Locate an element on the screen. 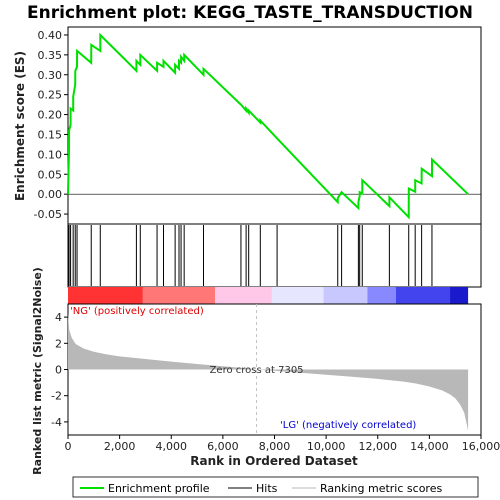 This screenshot has height=500, width=500. es-y-tick-label: 0.00 is located at coordinates (50, 194).